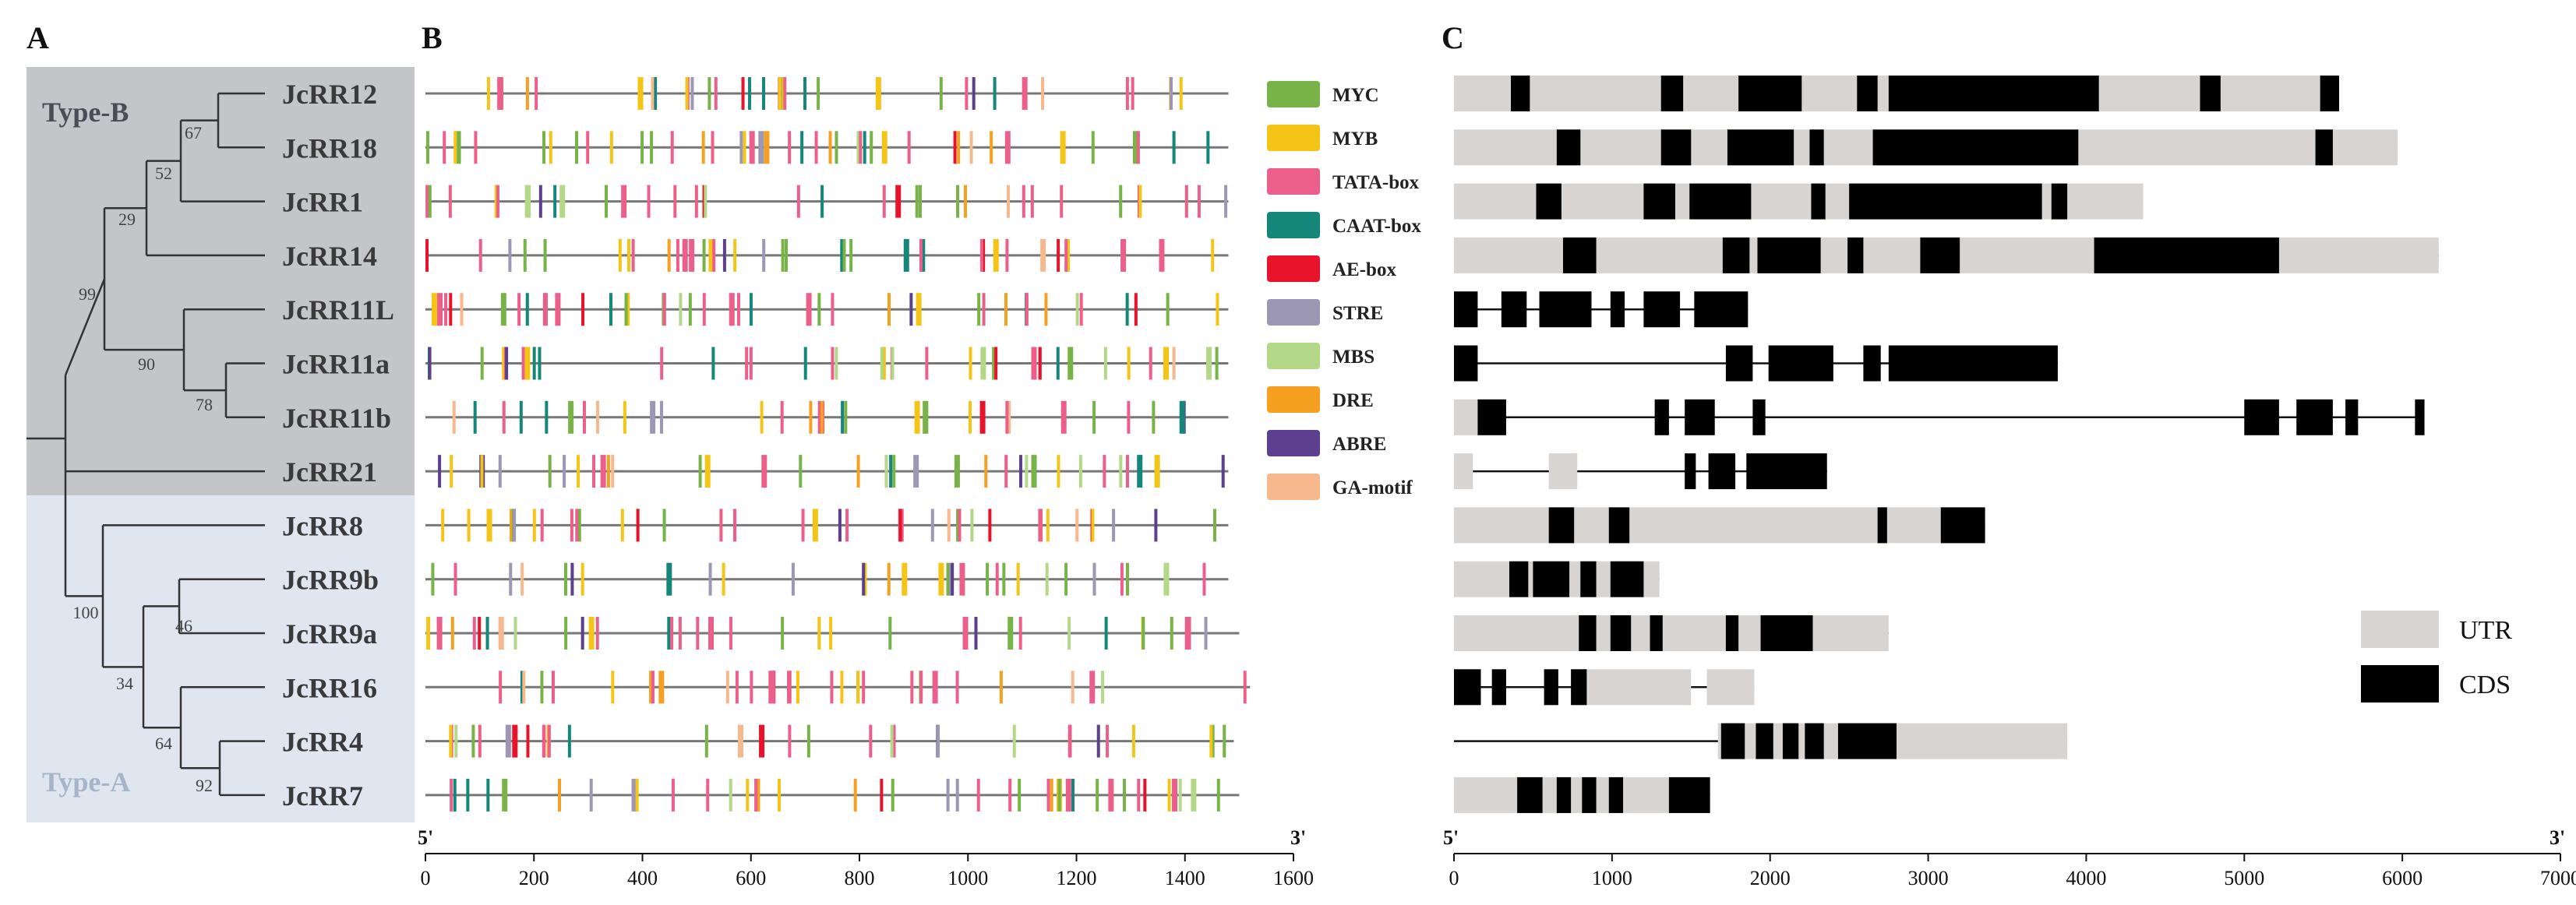 The width and height of the screenshot is (2576, 905). Describe the element at coordinates (1372, 487) in the screenshot. I see `legend-label: GA-motif` at that location.